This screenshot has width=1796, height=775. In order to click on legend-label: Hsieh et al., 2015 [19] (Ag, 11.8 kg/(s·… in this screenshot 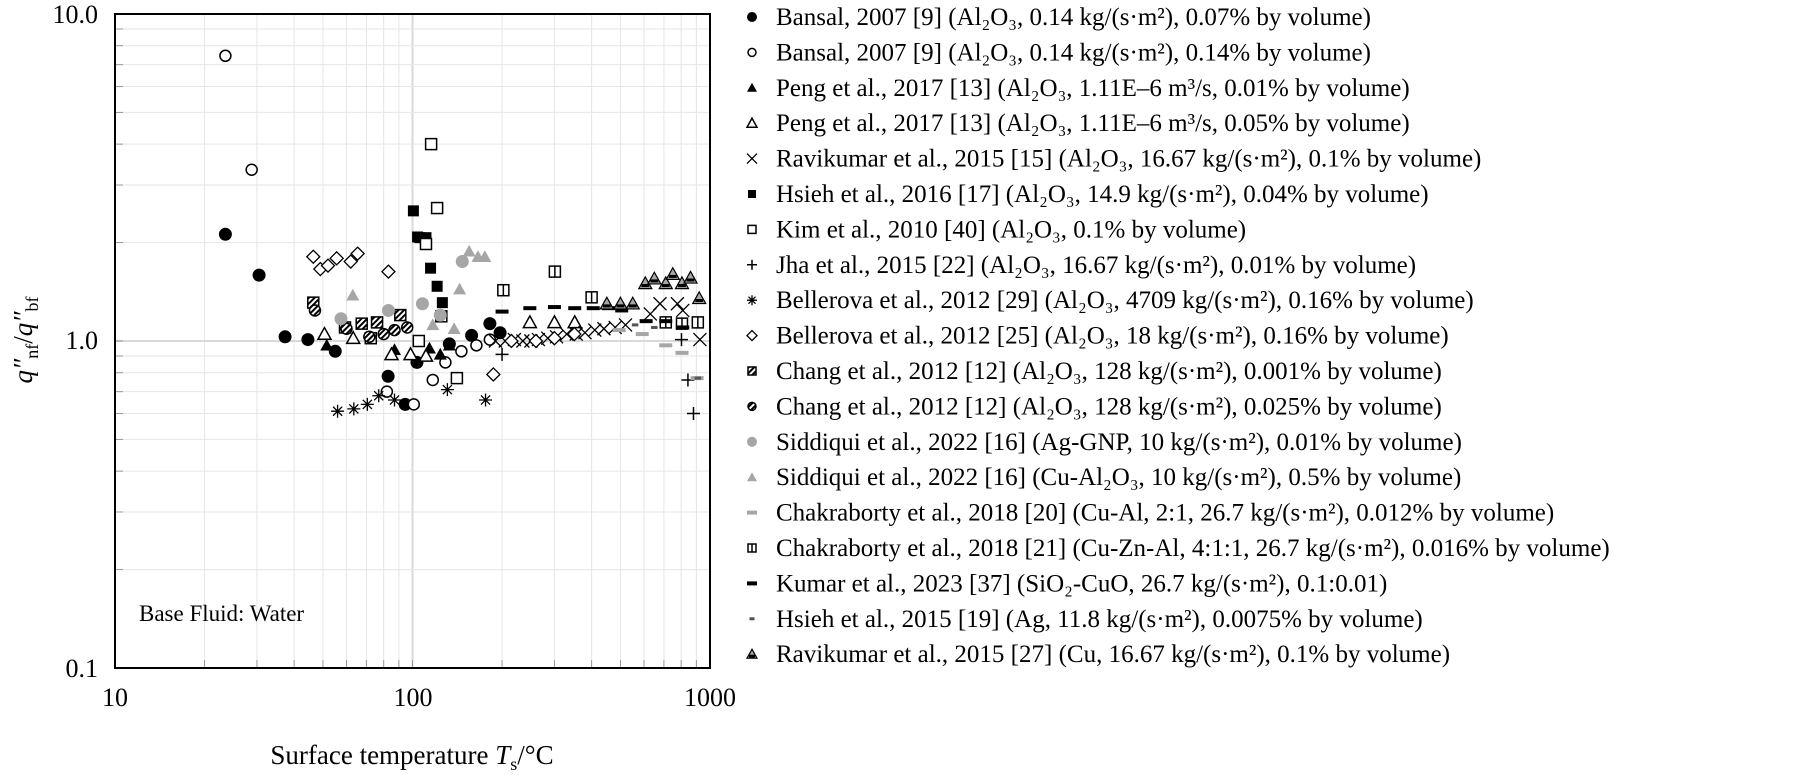, I will do `click(1099, 619)`.